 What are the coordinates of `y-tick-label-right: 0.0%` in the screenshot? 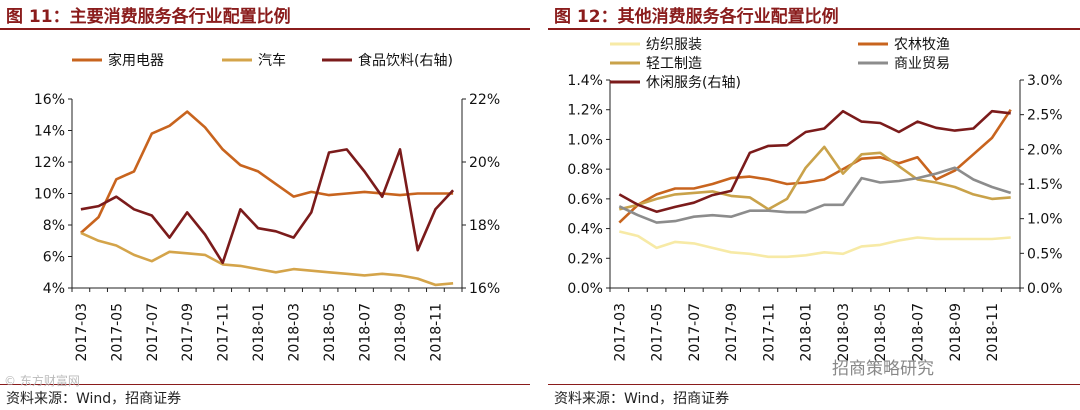 It's located at (1045, 289).